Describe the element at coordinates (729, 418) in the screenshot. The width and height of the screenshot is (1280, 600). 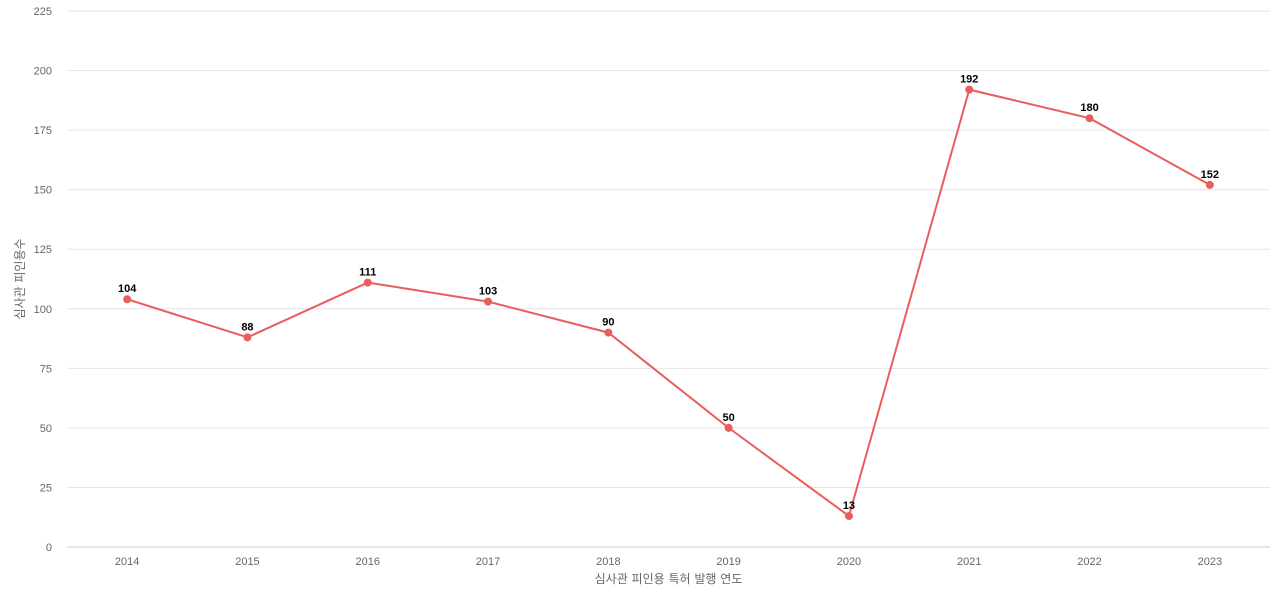
I see `data-label: 50` at that location.